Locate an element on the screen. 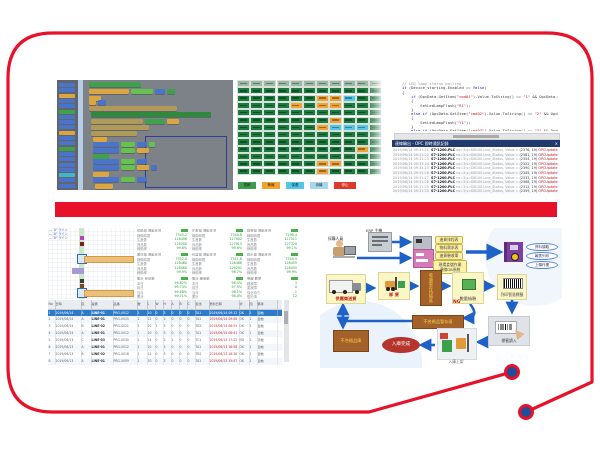  table-header-cell: 品番 is located at coordinates (125, 304).